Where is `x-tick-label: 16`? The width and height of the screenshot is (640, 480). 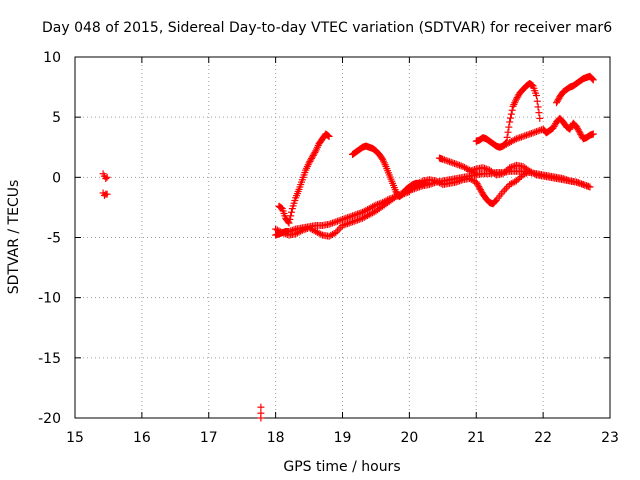
x-tick-label: 16 is located at coordinates (142, 438).